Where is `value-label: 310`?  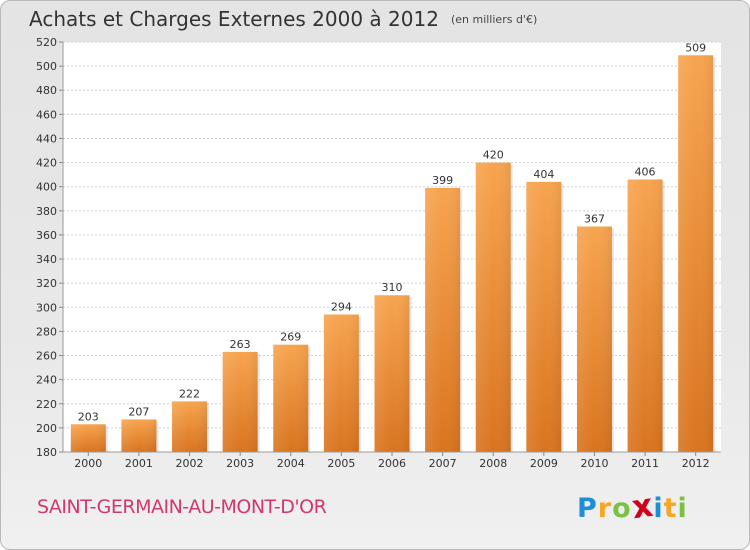
value-label: 310 is located at coordinates (392, 287).